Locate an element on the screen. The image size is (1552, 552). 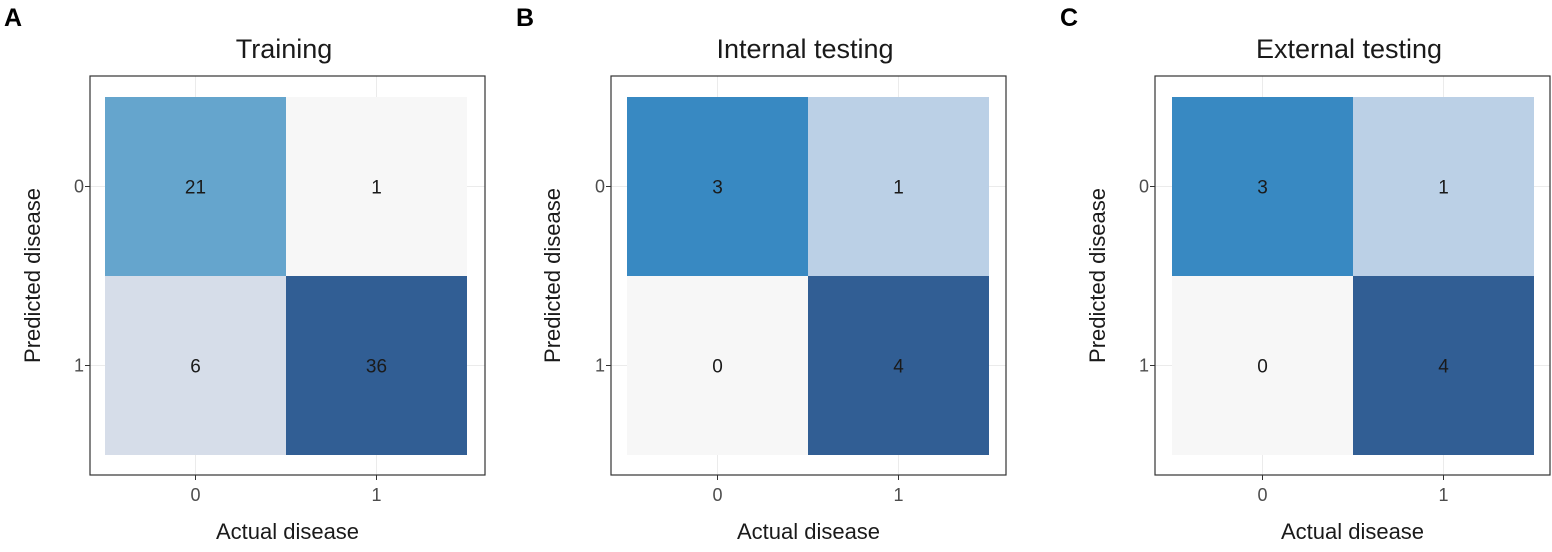
cell-b-actual0-pred1 is located at coordinates (717, 365).